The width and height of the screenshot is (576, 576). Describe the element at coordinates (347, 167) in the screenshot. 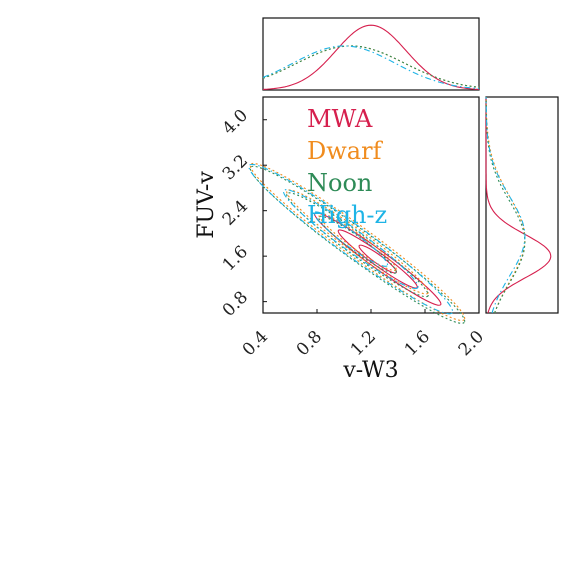

I see `legend: MWA Dwarf Noon High-z` at that location.